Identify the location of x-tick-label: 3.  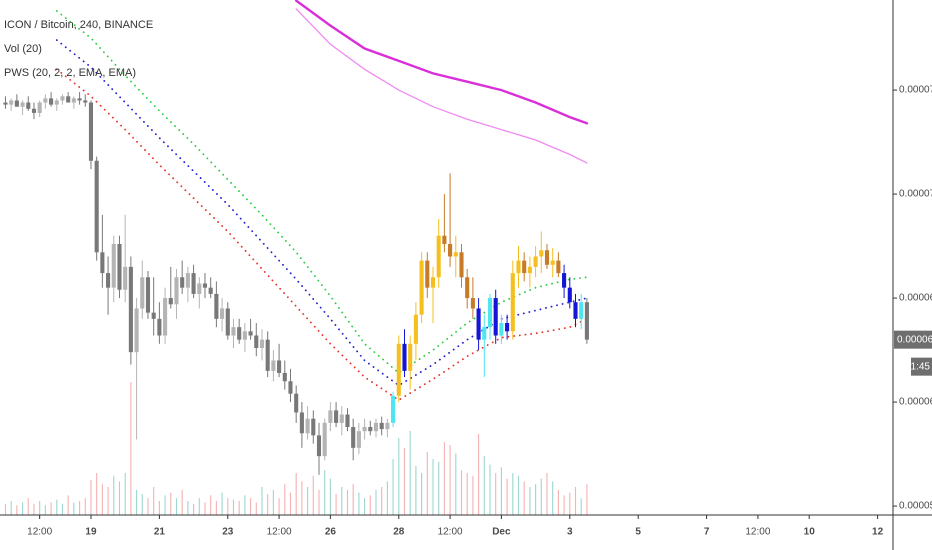
(570, 532).